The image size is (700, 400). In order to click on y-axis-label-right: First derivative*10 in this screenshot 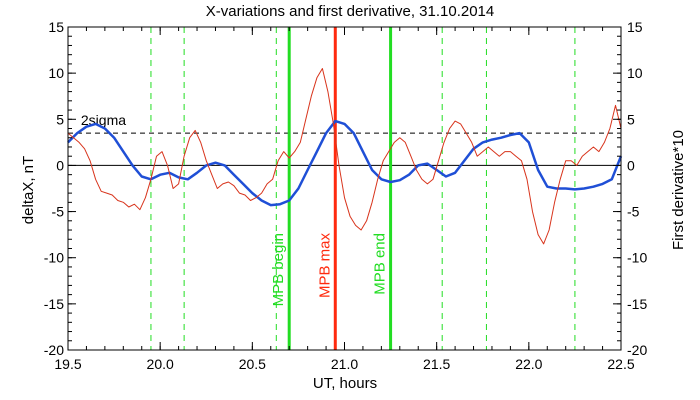, I will do `click(678, 190)`.